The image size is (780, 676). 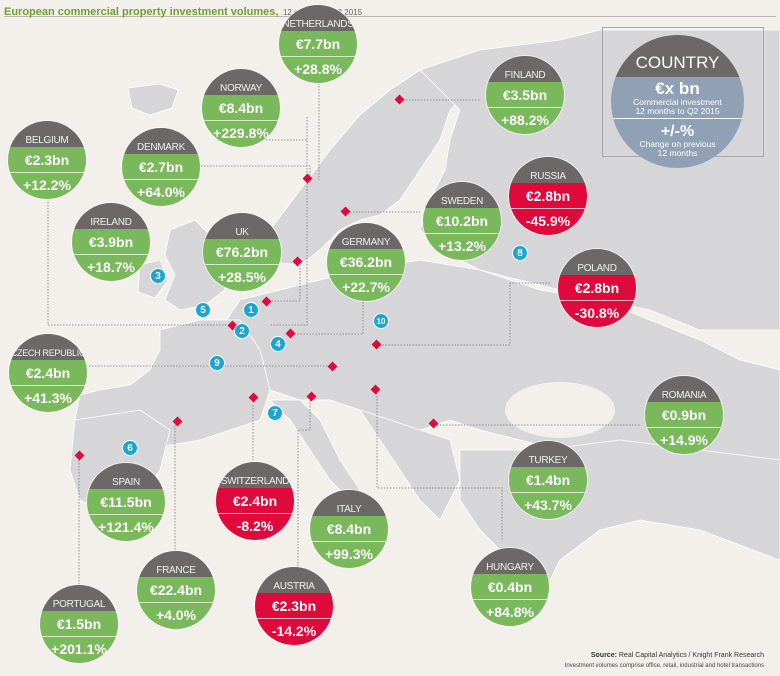 What do you see at coordinates (677, 153) in the screenshot?
I see `legend-change-desc-2: 12 months` at bounding box center [677, 153].